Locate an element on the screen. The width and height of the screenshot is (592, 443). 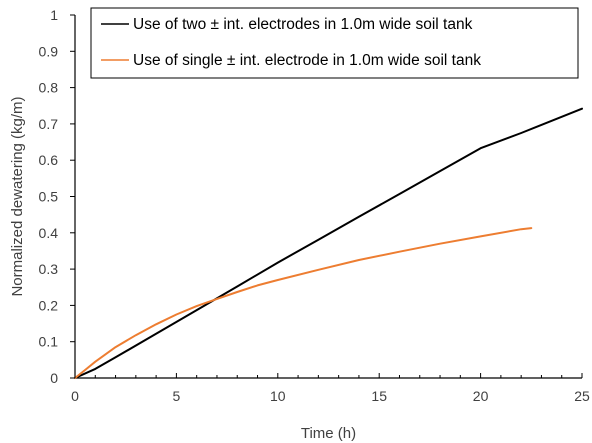
y-tick-label: 0.2 is located at coordinates (49, 305).